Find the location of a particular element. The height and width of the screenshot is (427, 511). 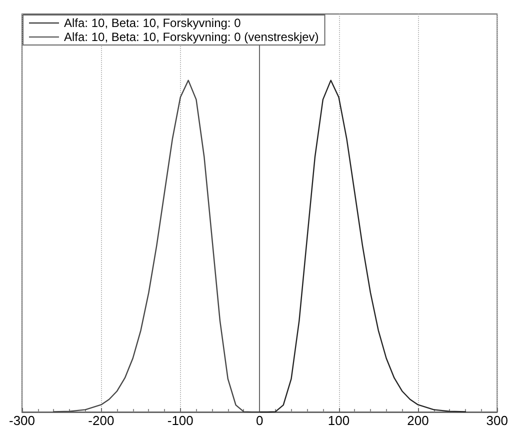

x-tick-label: 0 is located at coordinates (260, 420).